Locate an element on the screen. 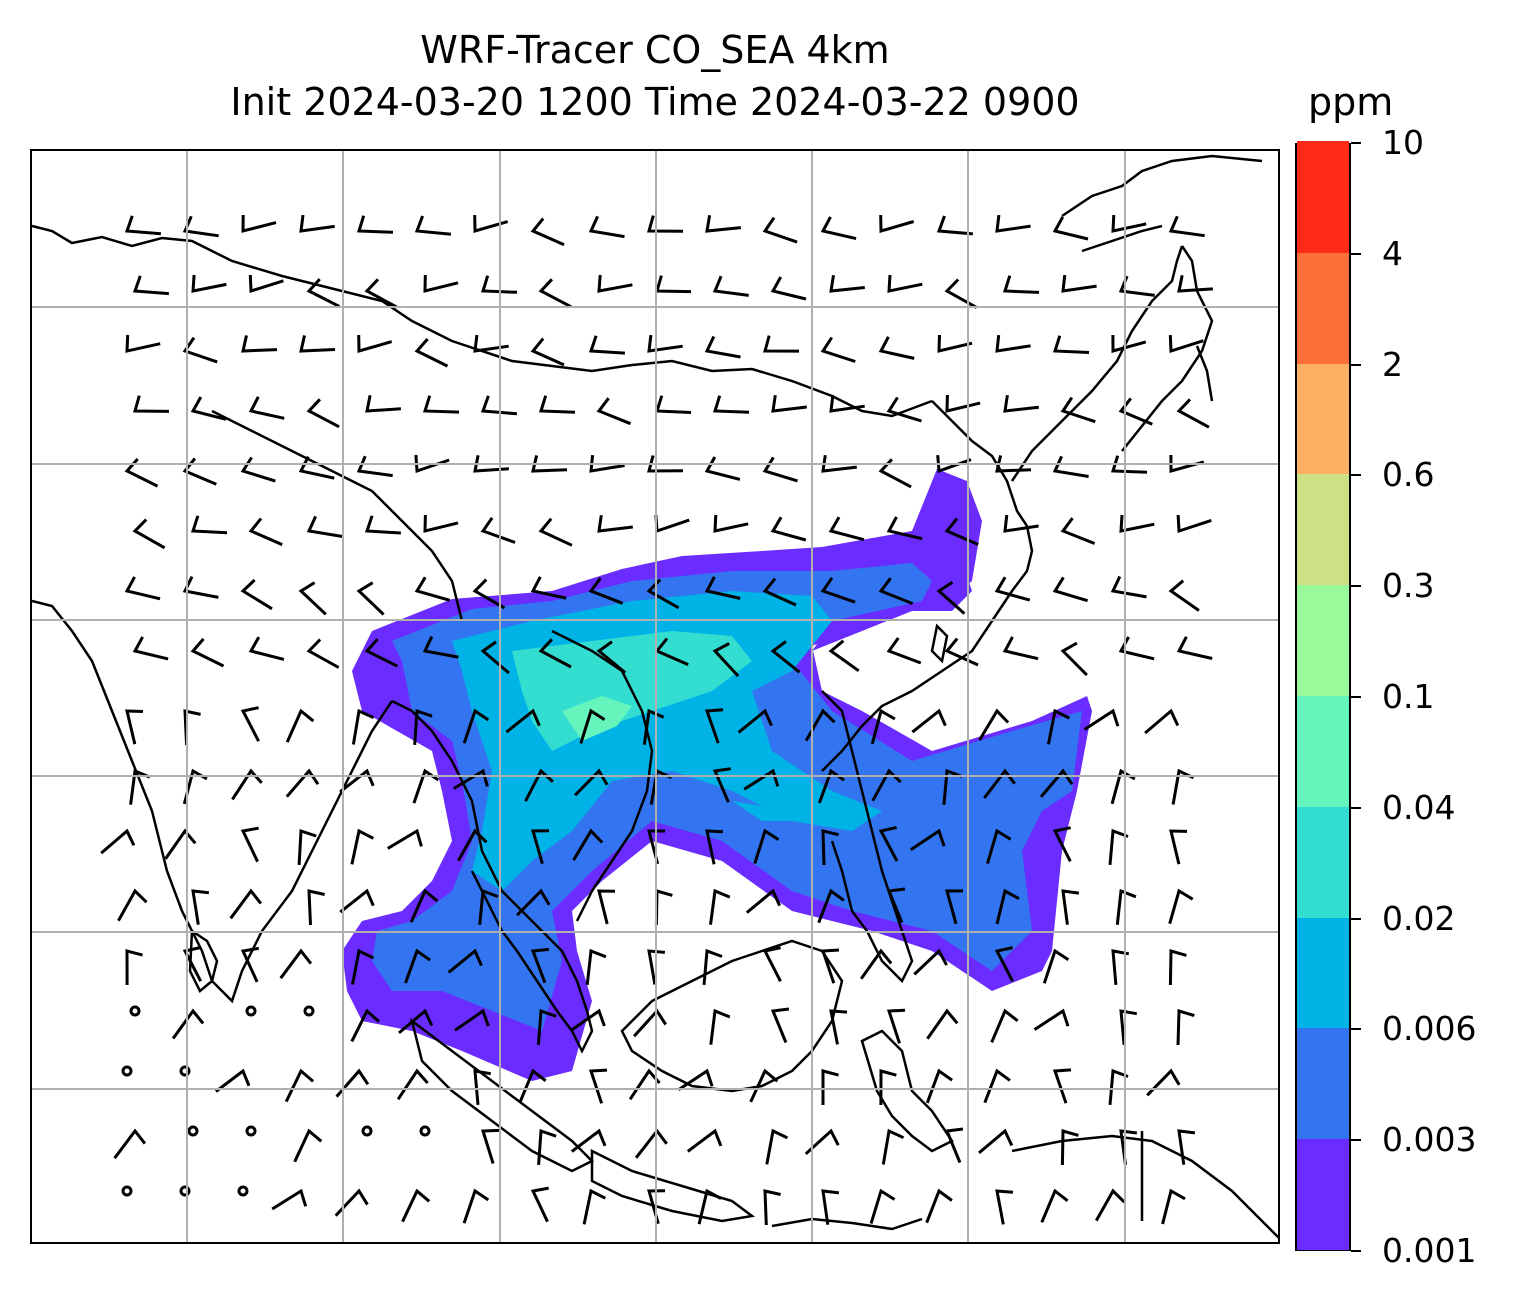  coastline-sumatra is located at coordinates (502, 1095).